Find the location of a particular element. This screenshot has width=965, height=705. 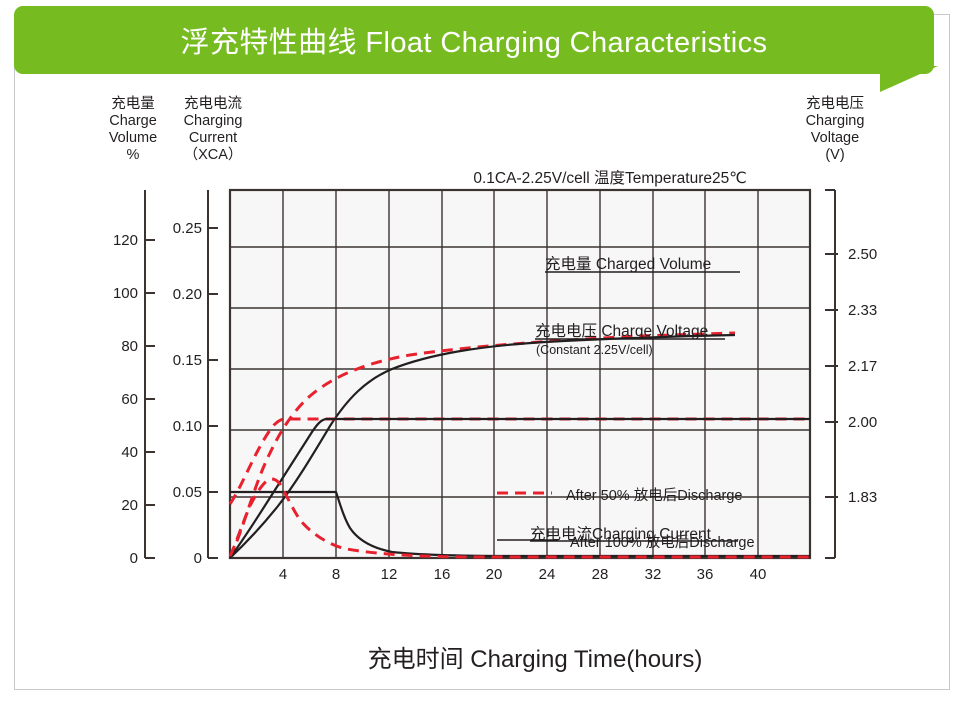

curve-label-charged-volume-cn: 充电量 is located at coordinates (568, 264).